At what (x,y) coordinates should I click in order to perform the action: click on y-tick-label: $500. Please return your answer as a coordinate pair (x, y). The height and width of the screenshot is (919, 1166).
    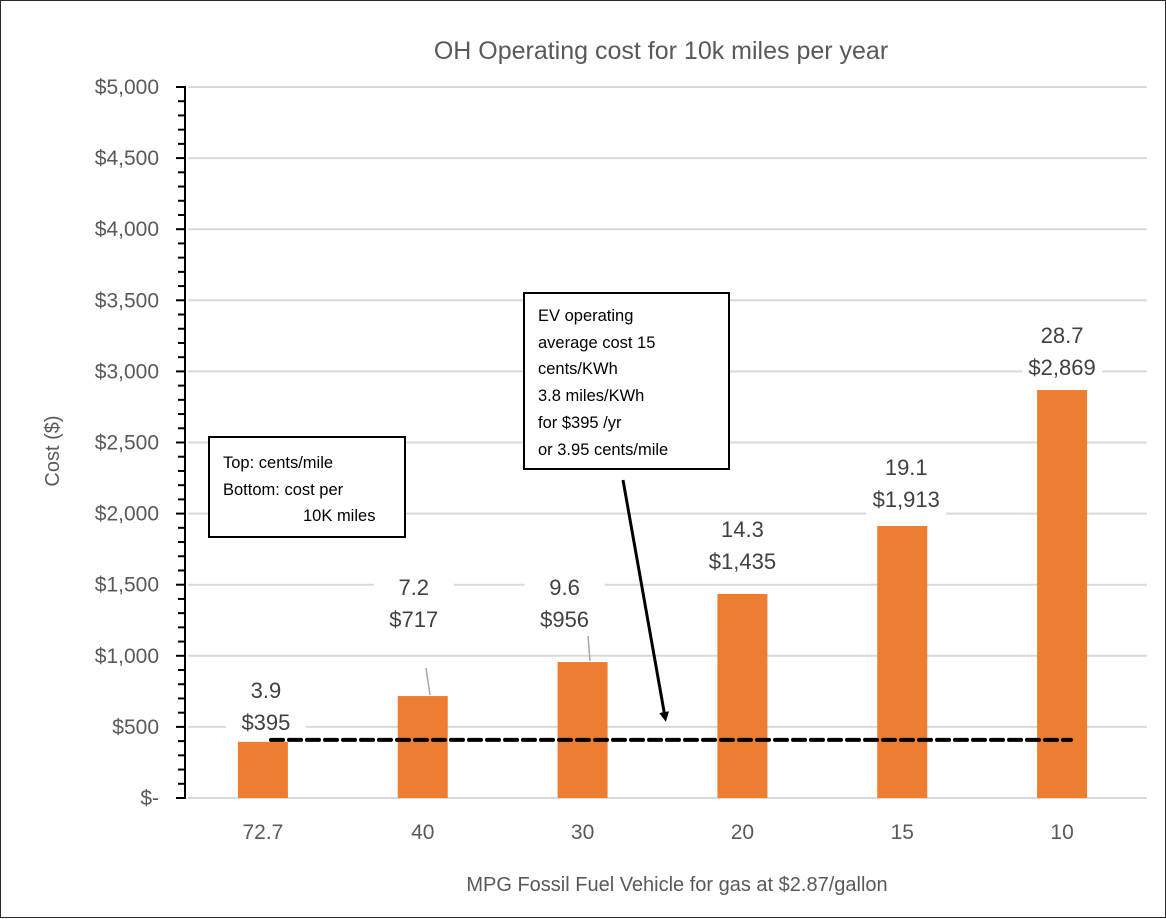
    Looking at the image, I should click on (135, 727).